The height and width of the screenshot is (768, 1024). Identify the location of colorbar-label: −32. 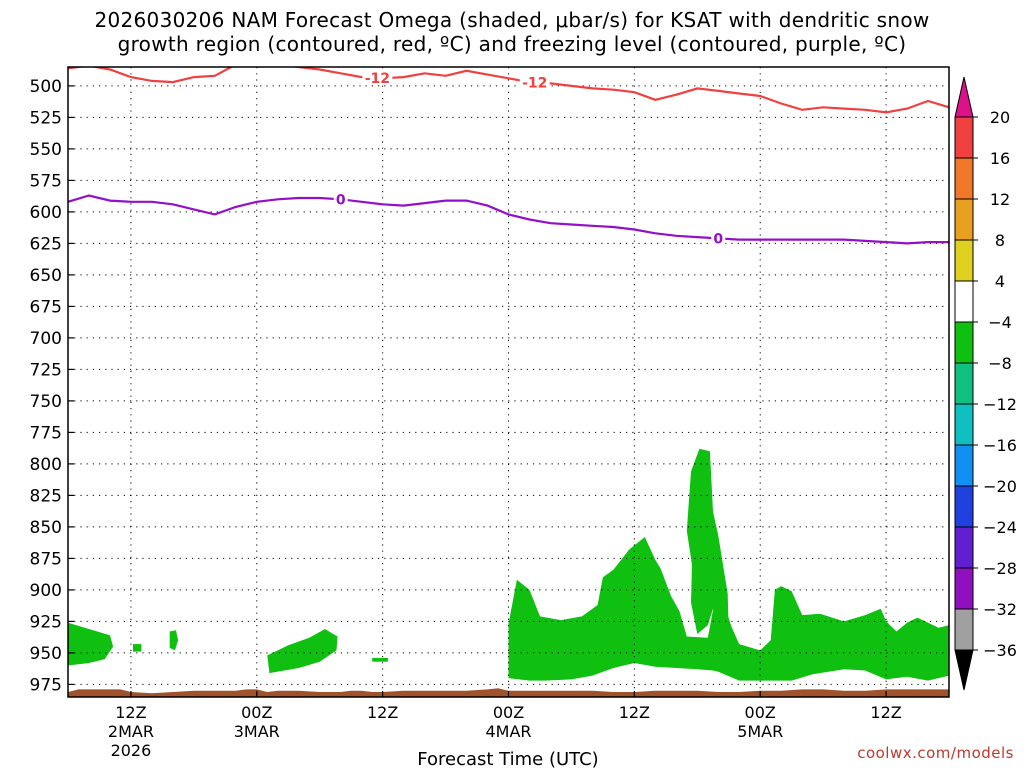
(1000, 609).